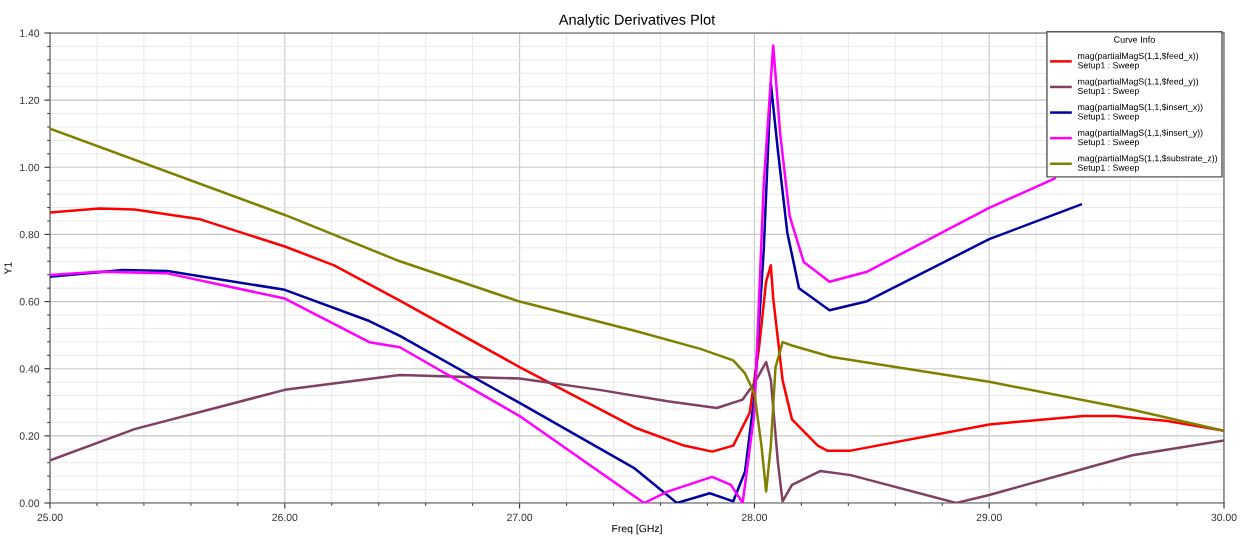  What do you see at coordinates (29, 369) in the screenshot?
I see `y-tick-label: 0.40` at bounding box center [29, 369].